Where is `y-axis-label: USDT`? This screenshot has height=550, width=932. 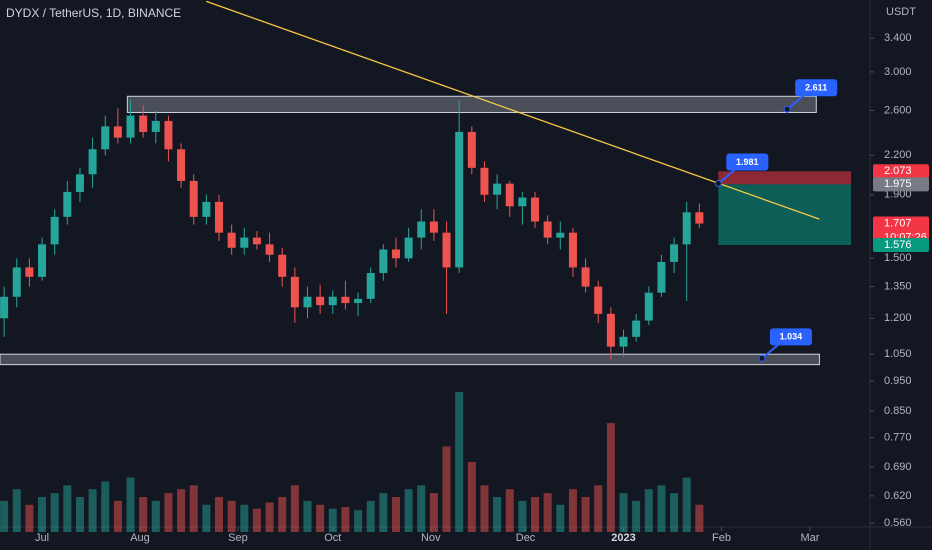
y-axis-label: USDT is located at coordinates (901, 12).